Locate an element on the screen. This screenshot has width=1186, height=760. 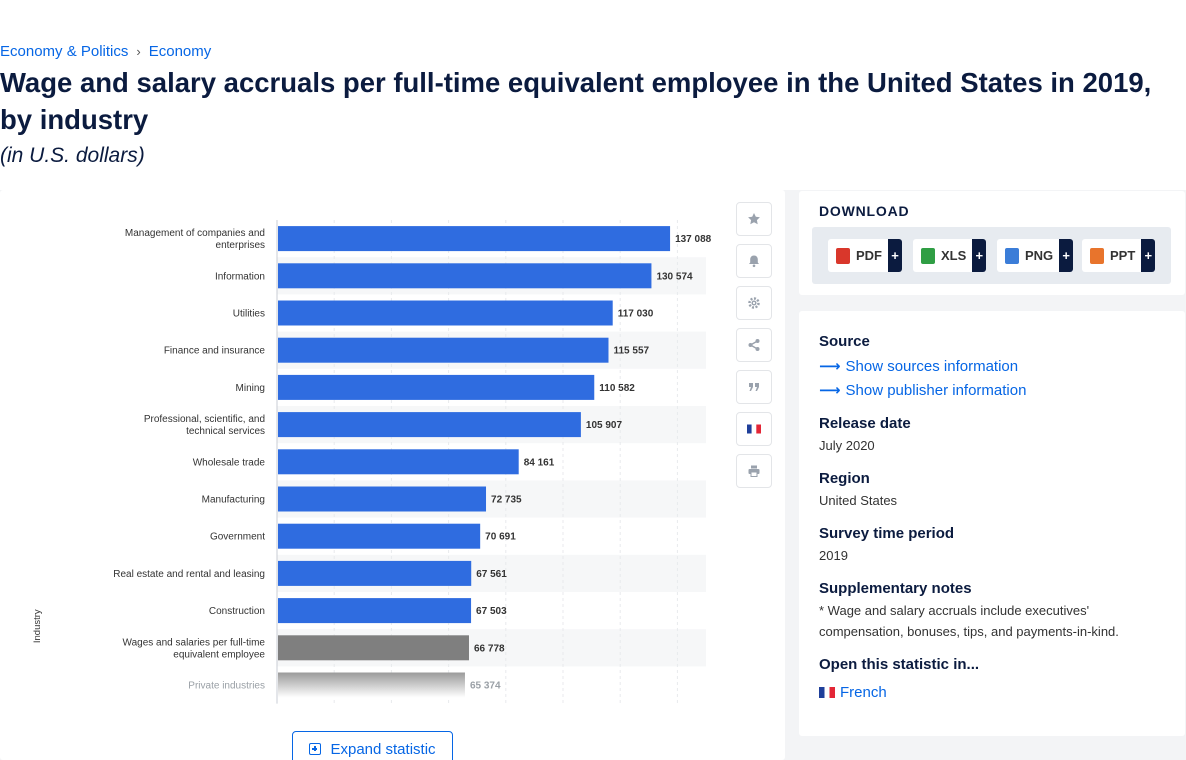
category-label: Real estate and rental and leasing is located at coordinates (189, 574).